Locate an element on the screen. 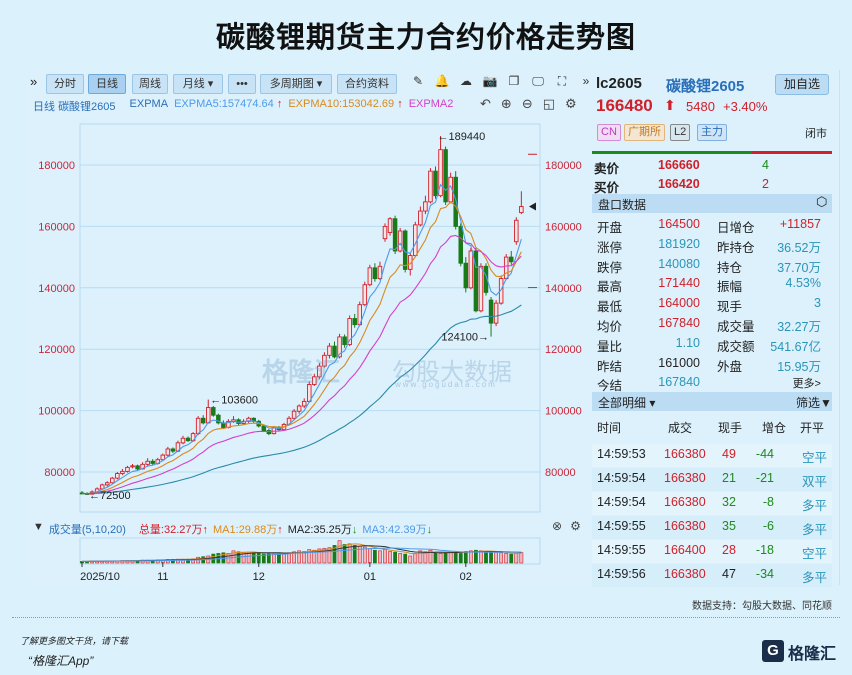 Image resolution: width=852 pixels, height=675 pixels. copy-icon: ❐ is located at coordinates (514, 81).